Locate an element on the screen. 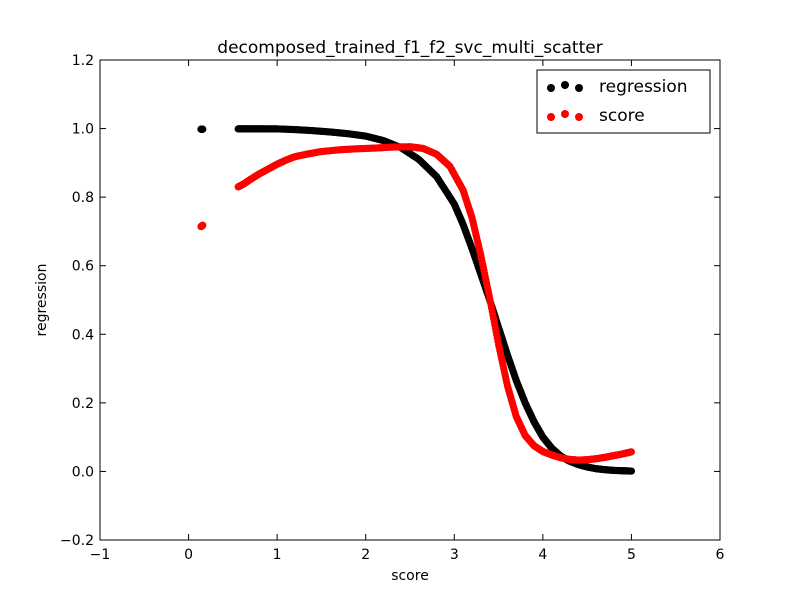 The width and height of the screenshot is (800, 600). y-tick-label: 0.8 is located at coordinates (83, 198).